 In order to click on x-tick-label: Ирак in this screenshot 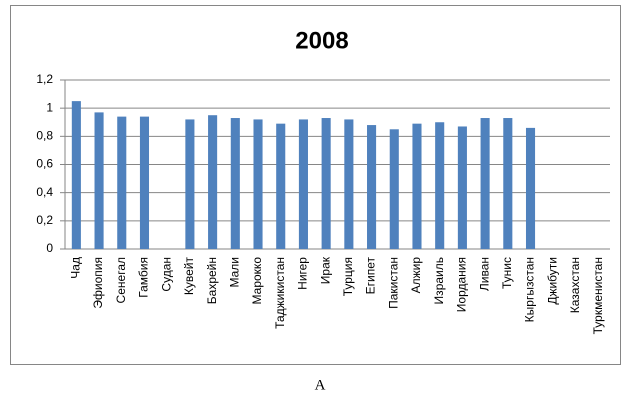, I will do `click(325, 270)`.